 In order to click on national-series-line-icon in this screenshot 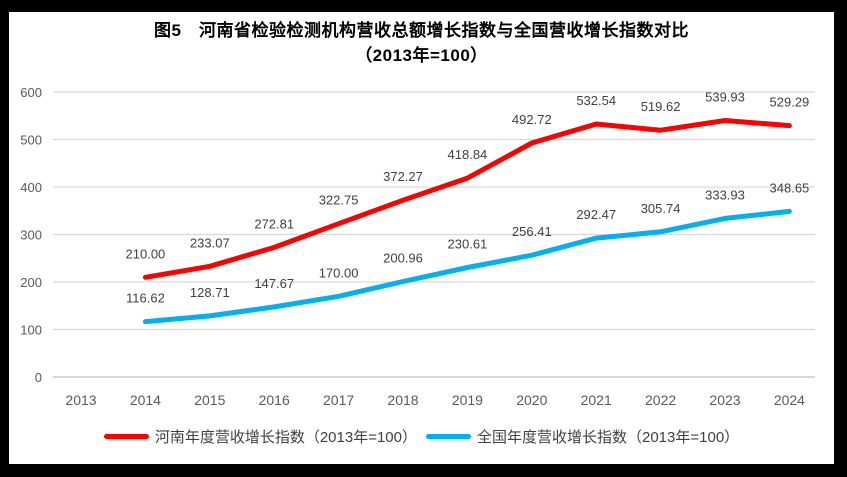, I will do `click(448, 436)`.